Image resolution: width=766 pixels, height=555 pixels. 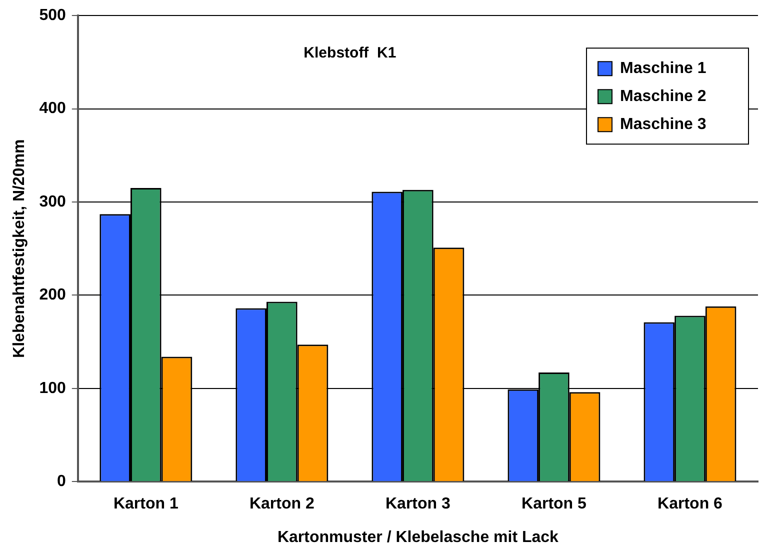 What do you see at coordinates (52, 109) in the screenshot?
I see `y-tick-label: 400` at bounding box center [52, 109].